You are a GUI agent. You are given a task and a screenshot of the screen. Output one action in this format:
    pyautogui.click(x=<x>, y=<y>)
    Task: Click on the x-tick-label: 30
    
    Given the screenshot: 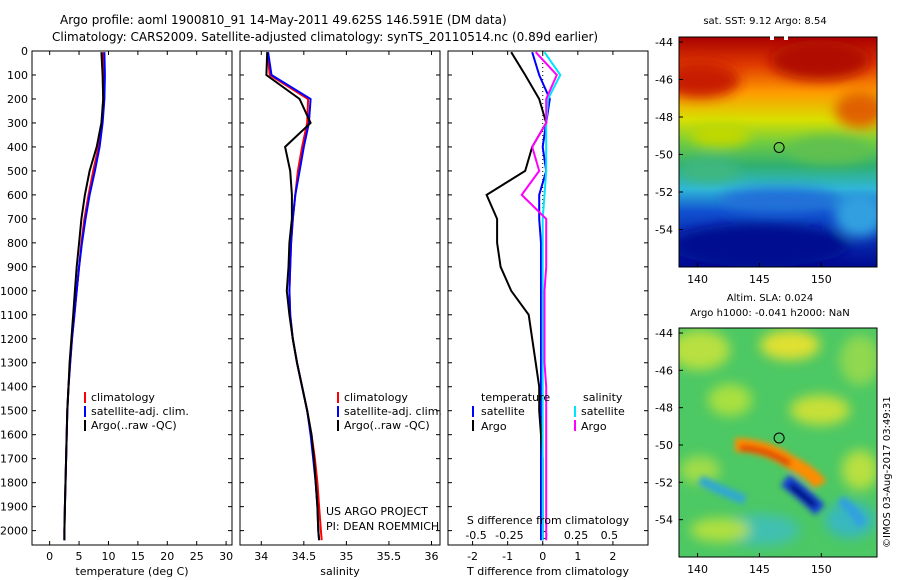 What is the action you would take?
    pyautogui.click(x=226, y=556)
    